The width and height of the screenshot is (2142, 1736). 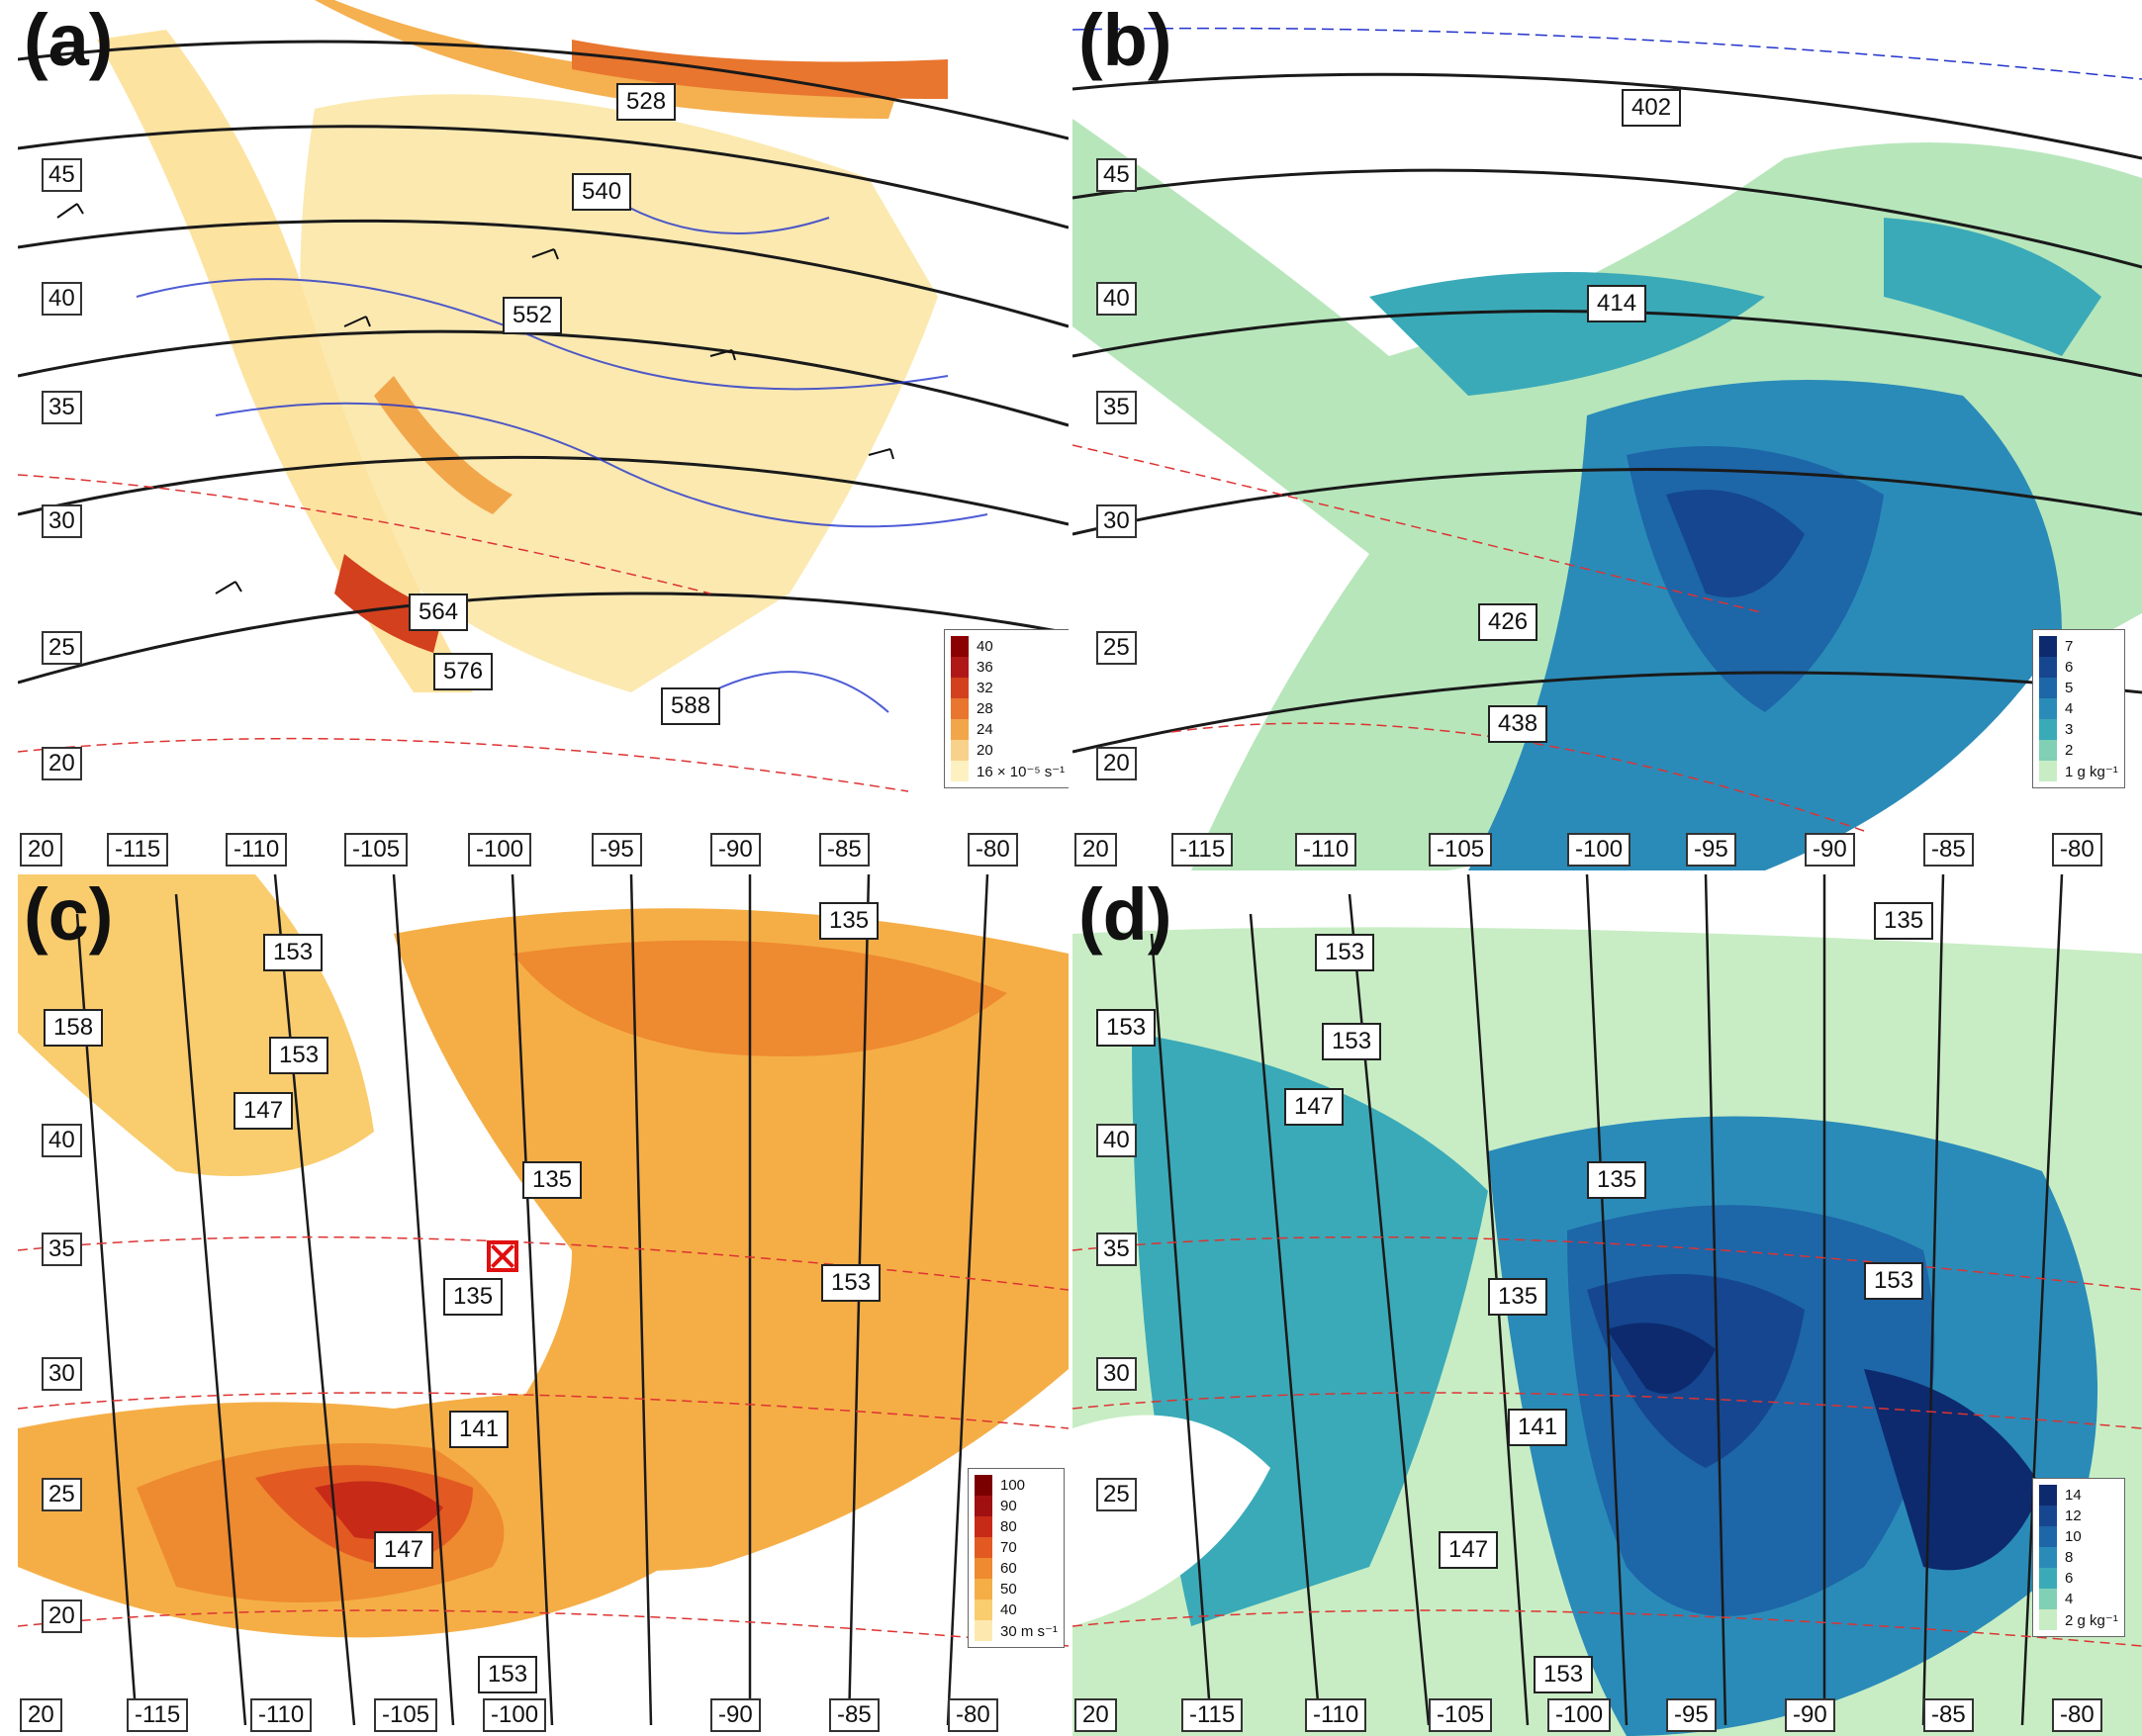 I want to click on legend-label: 5, so click(x=2069, y=688).